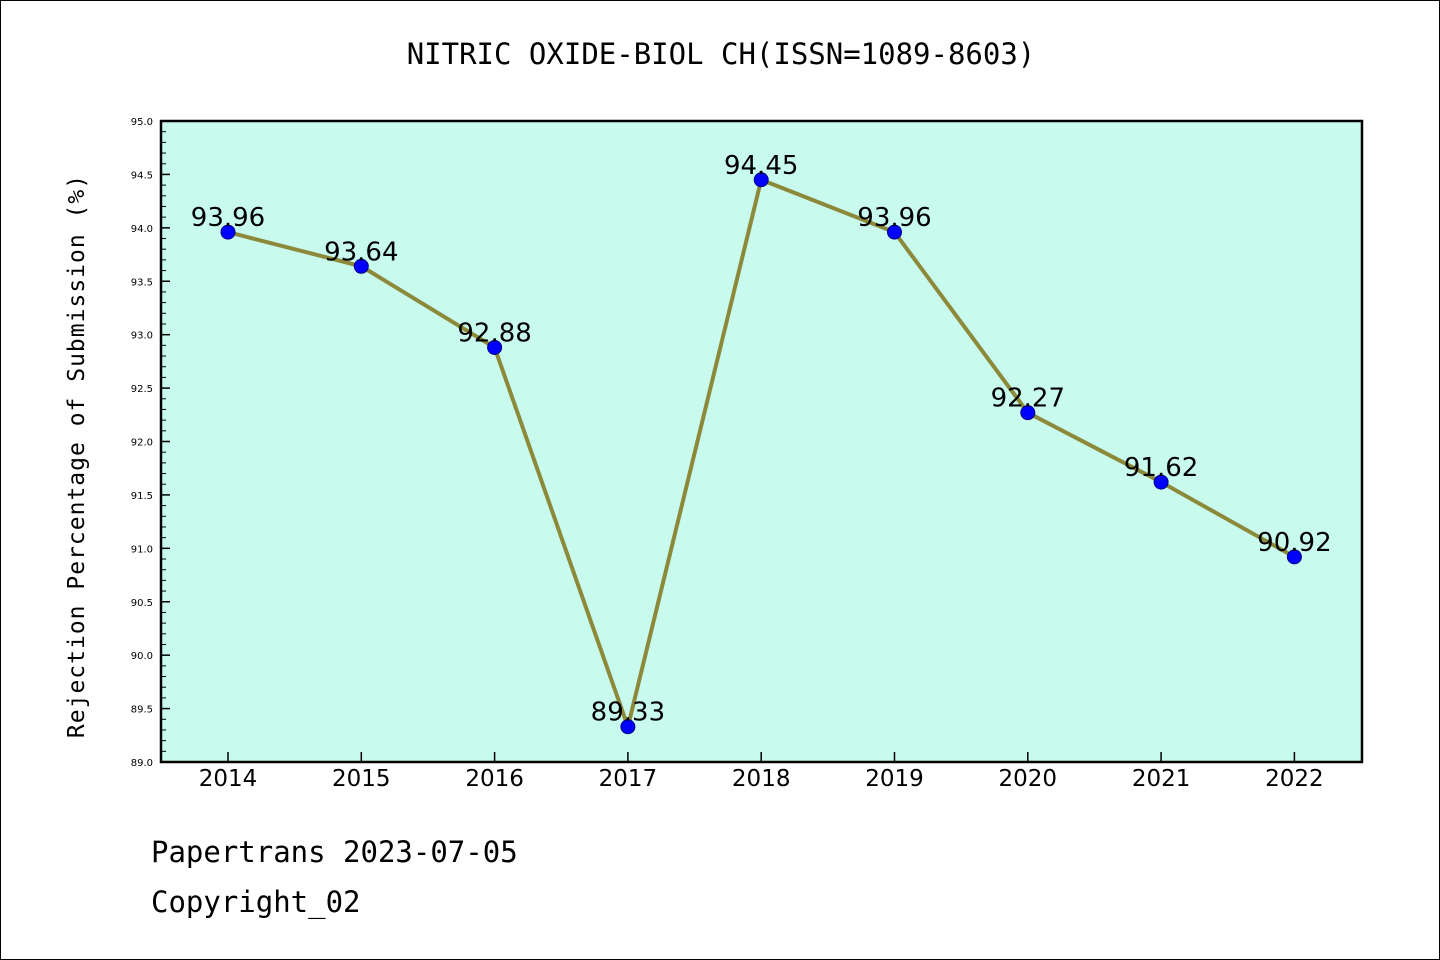 Image resolution: width=1440 pixels, height=960 pixels. What do you see at coordinates (628, 779) in the screenshot?
I see `x-tick-label: 2017` at bounding box center [628, 779].